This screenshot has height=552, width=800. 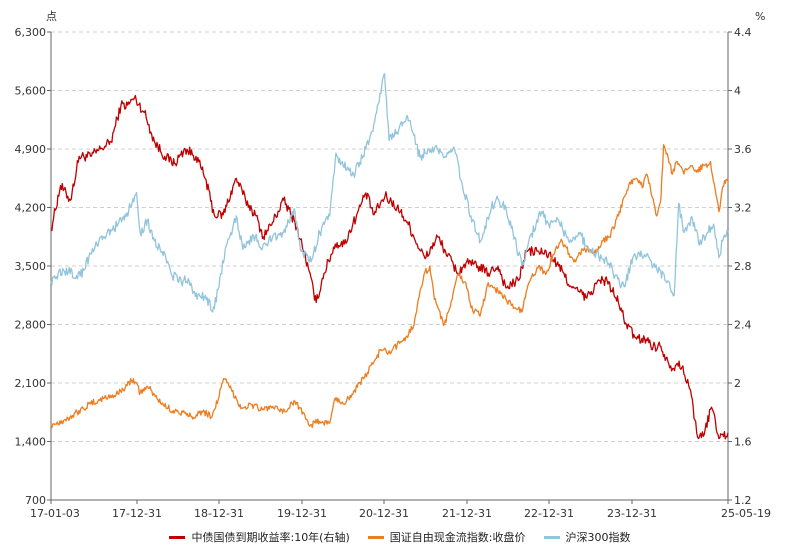 What do you see at coordinates (746, 513) in the screenshot?
I see `x-tick-label: 25-05-19` at bounding box center [746, 513].